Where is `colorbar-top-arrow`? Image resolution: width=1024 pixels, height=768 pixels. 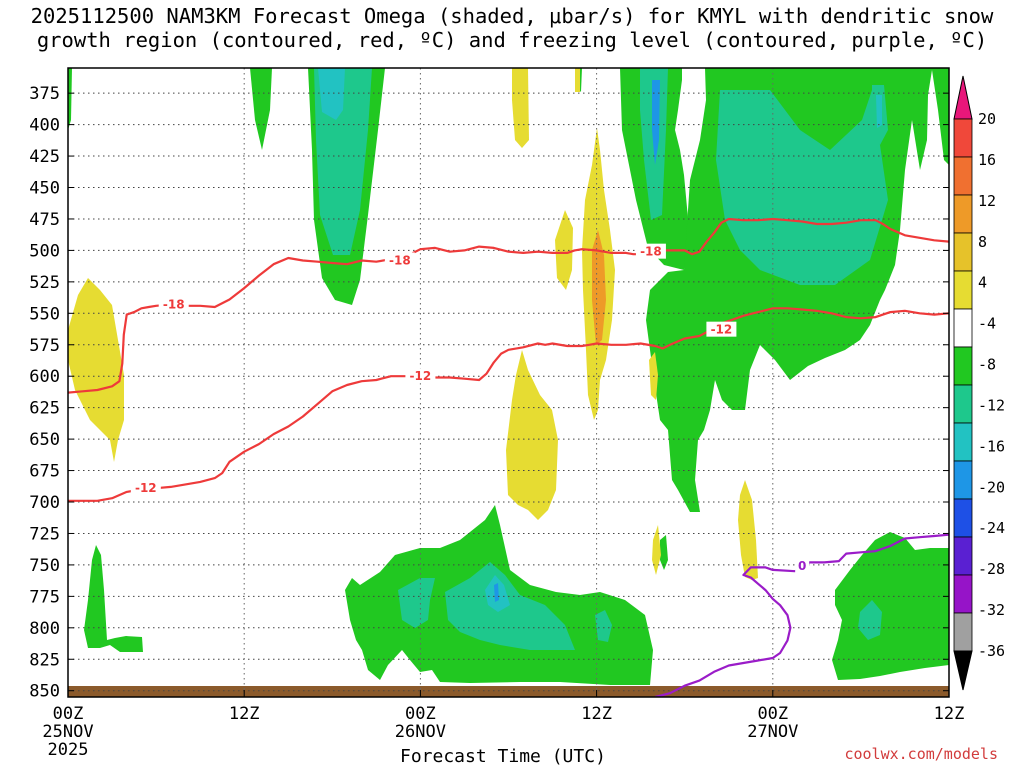 colorbar-top-arrow is located at coordinates (963, 97).